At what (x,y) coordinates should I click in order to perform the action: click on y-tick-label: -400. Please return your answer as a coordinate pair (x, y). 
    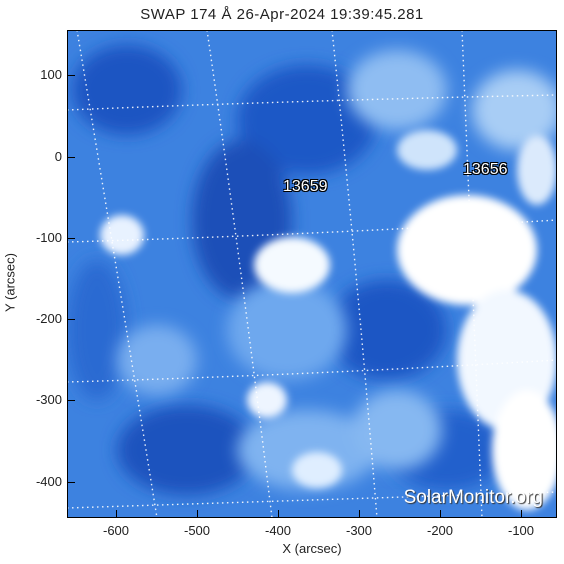
    Looking at the image, I should click on (48, 481).